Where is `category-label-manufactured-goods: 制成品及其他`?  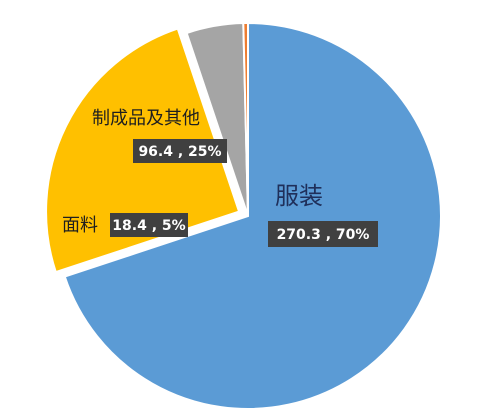 category-label-manufactured-goods: 制成品及其他 is located at coordinates (146, 118).